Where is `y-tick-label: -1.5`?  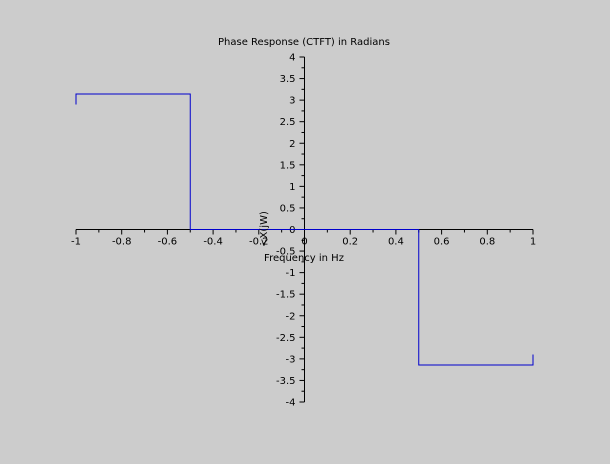
y-tick-label: -1.5 is located at coordinates (286, 295).